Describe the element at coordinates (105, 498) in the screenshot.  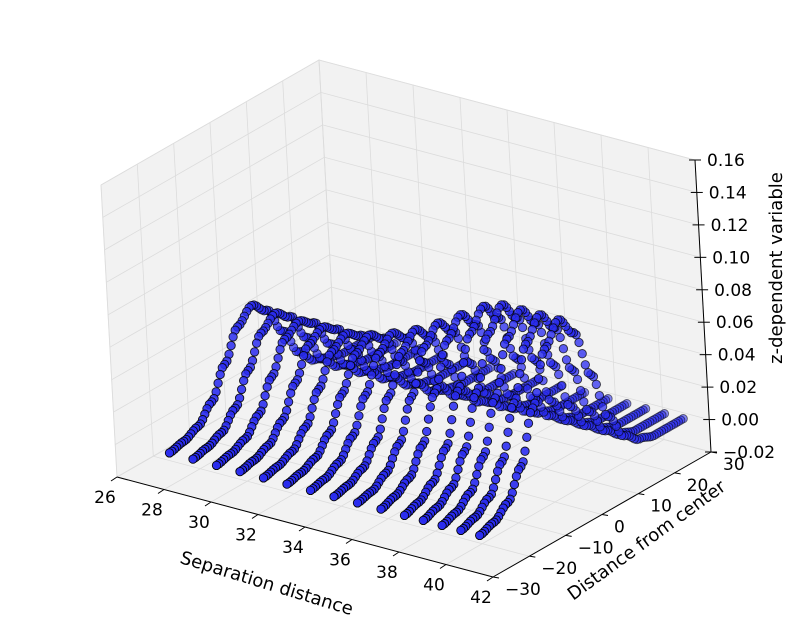
I see `x-tick-label: 26` at that location.